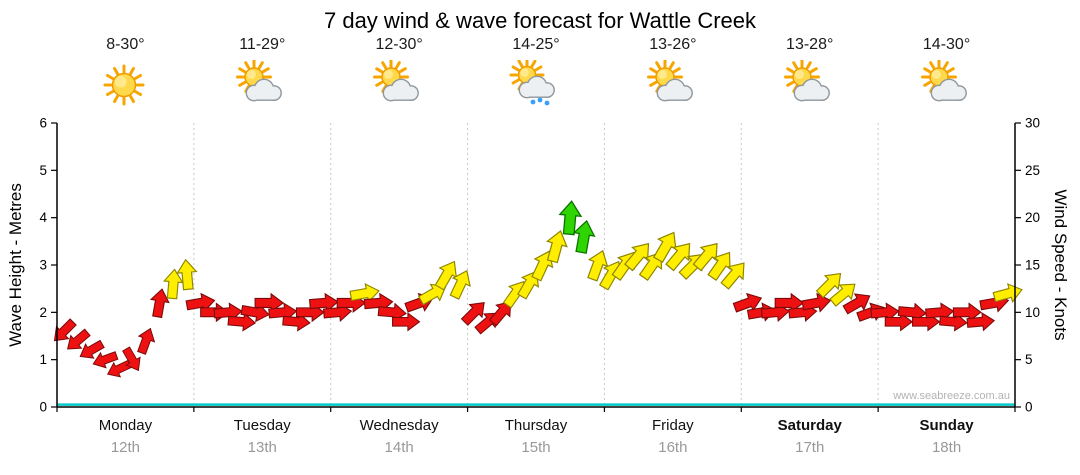 The image size is (1080, 475). What do you see at coordinates (262, 447) in the screenshot?
I see `day-date: 13th` at bounding box center [262, 447].